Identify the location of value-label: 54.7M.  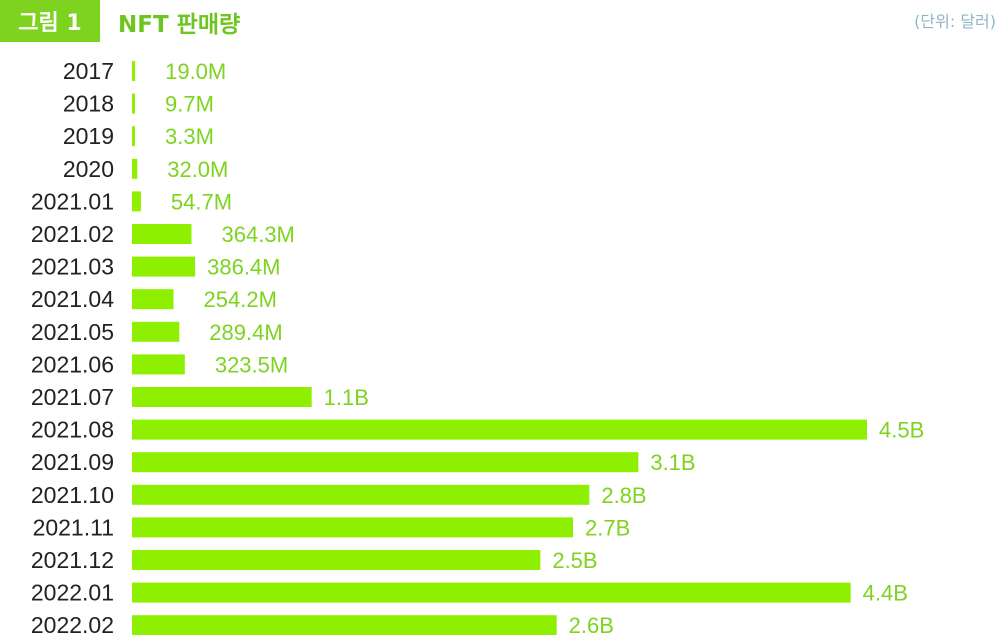
(201, 201).